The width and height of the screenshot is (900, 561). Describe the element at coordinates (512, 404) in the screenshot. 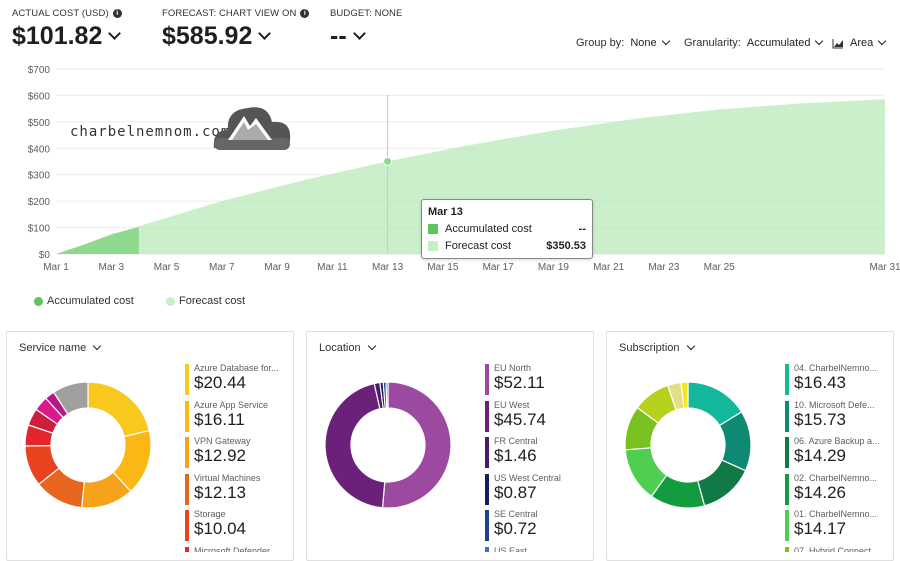

I see `item-name: EU West` at that location.